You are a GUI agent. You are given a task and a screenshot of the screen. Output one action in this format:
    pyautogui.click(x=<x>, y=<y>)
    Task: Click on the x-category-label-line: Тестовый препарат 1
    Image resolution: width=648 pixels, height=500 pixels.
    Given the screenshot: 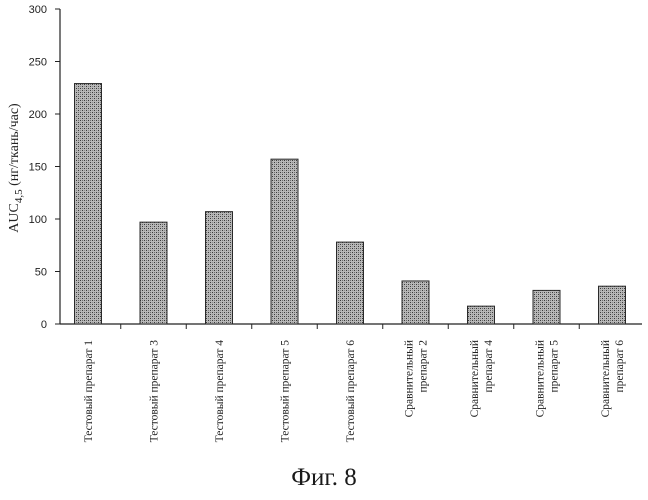 What is the action you would take?
    pyautogui.click(x=89, y=391)
    